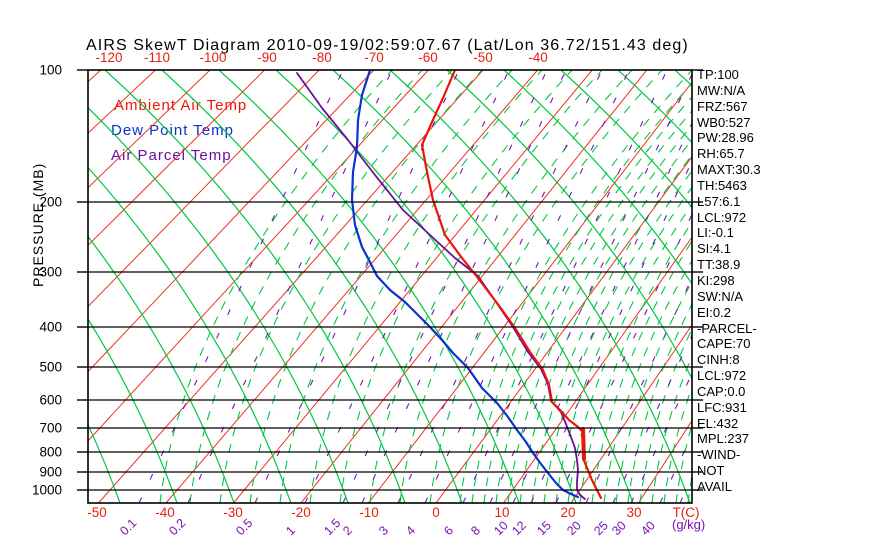 The image size is (870, 560). I want to click on temp-bottom-label: -20, so click(301, 512).